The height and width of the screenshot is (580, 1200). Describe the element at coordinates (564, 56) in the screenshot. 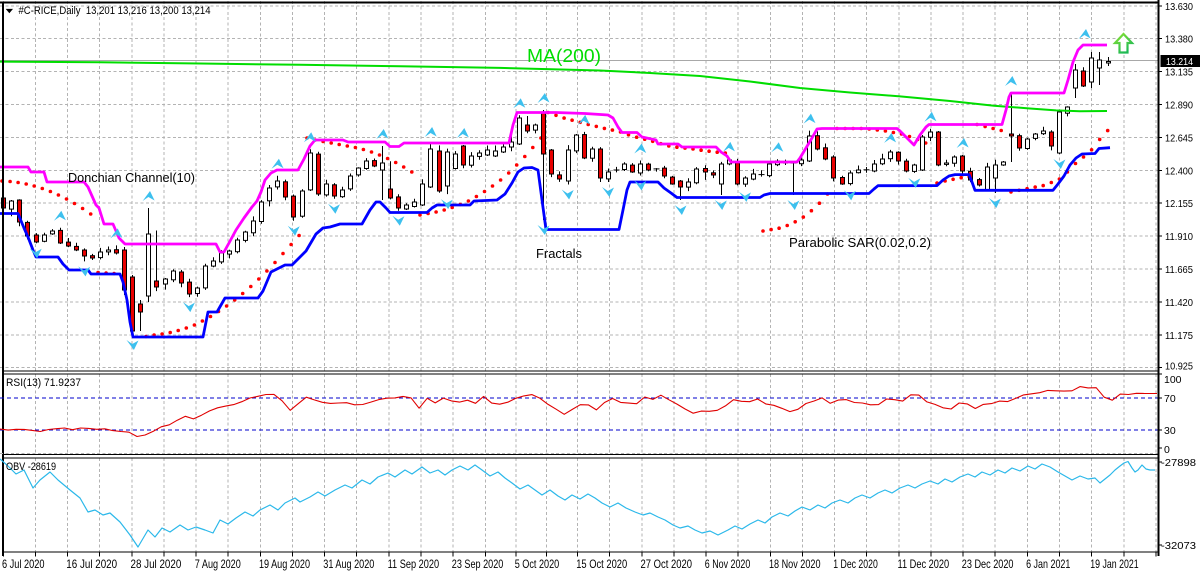

I see `svg-text: MA(200)` at that location.